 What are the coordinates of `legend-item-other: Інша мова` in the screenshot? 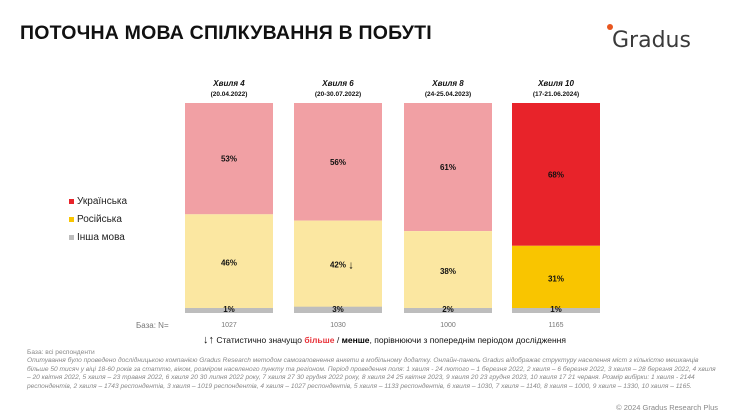 It's located at (97, 237).